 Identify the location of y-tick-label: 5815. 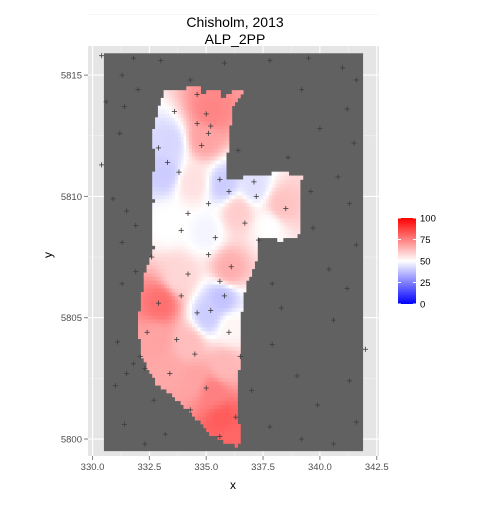
(71, 76).